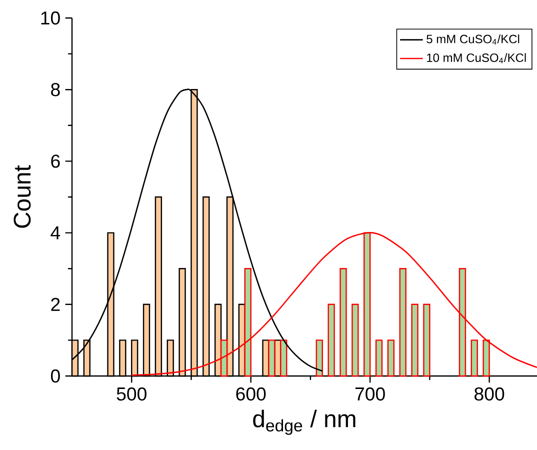  Describe the element at coordinates (55, 376) in the screenshot. I see `y-tick-label: 0` at that location.